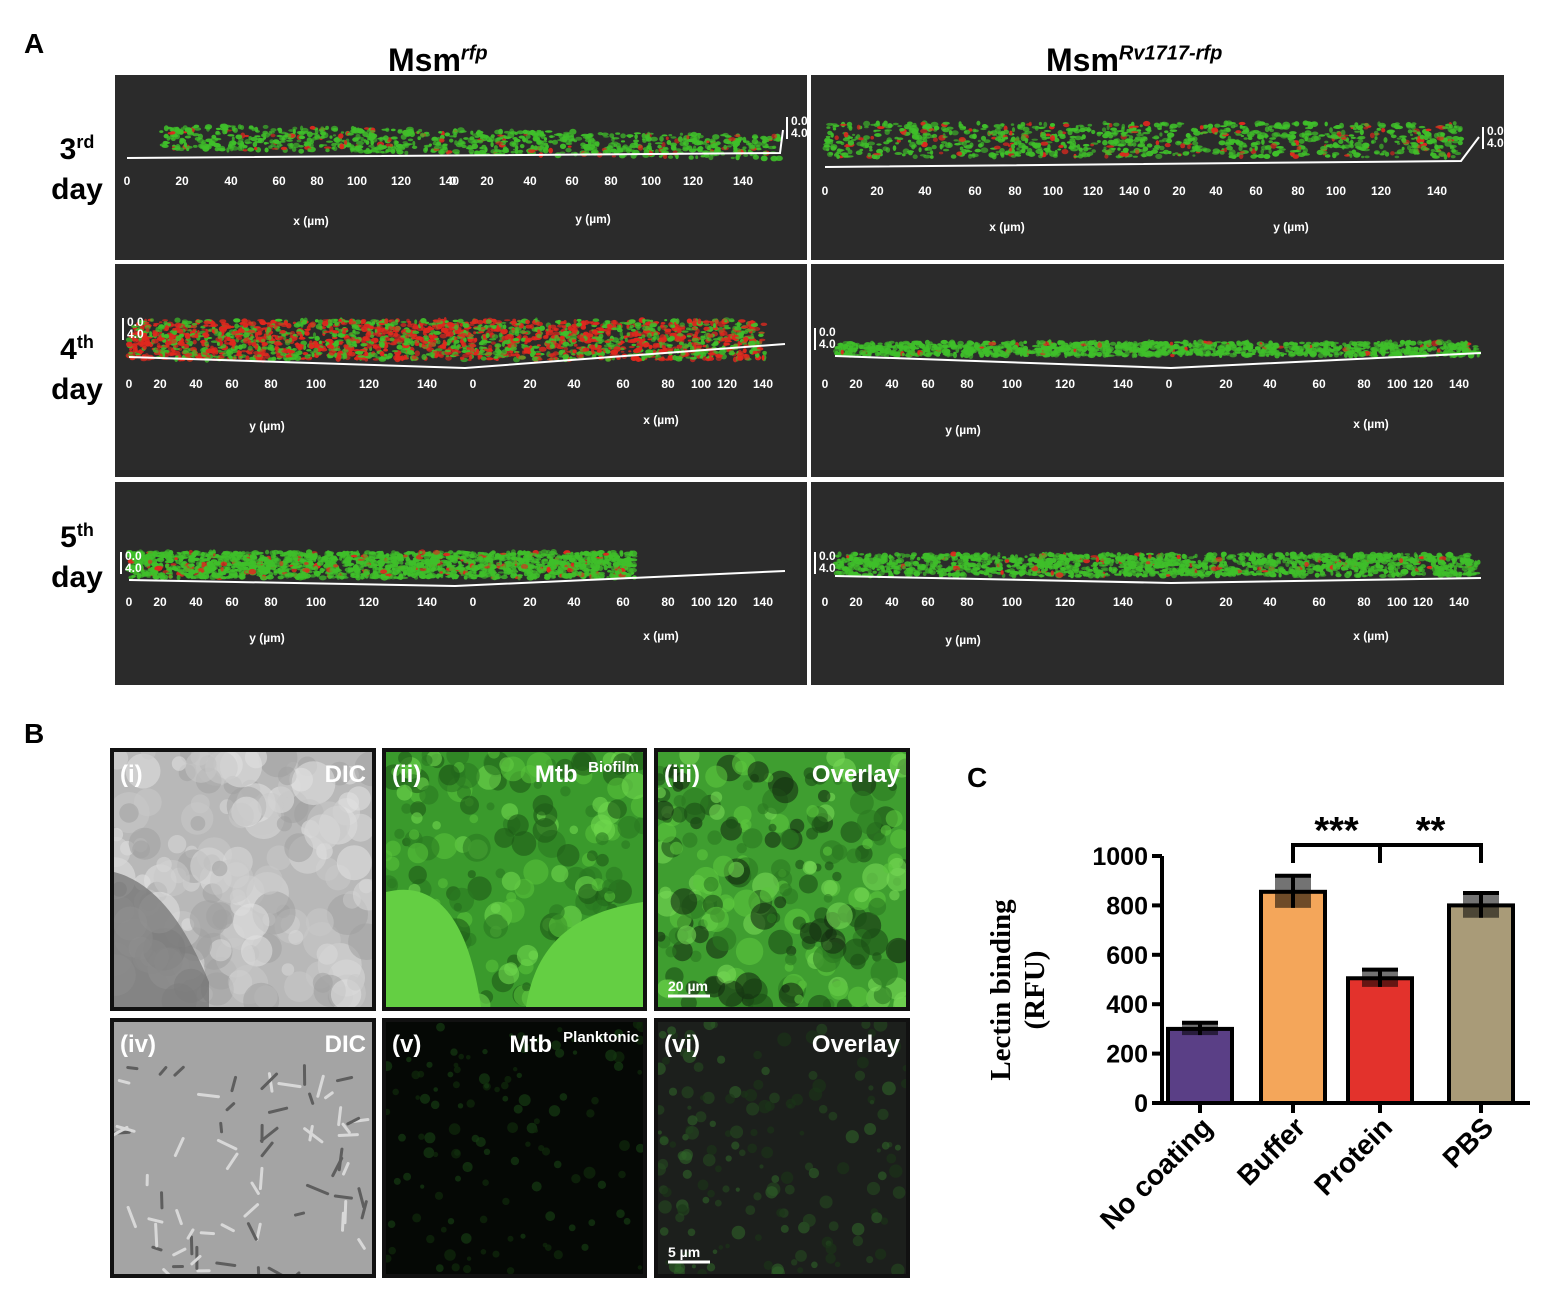  I want to click on micrograph-title: DIC, so click(345, 1044).